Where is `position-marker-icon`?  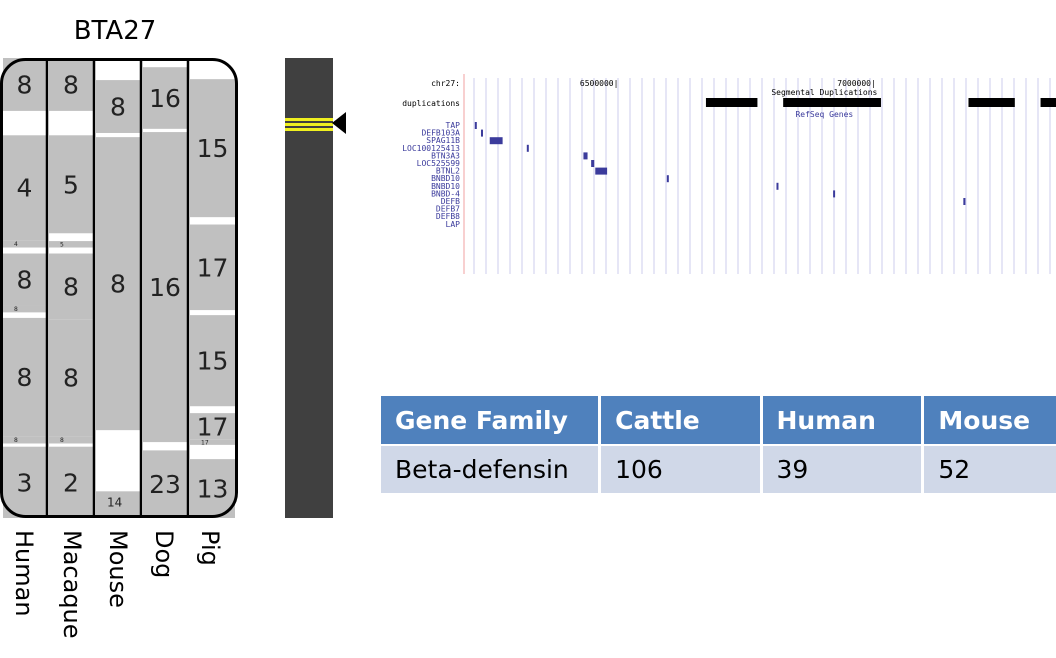
position-marker-icon is located at coordinates (339, 123).